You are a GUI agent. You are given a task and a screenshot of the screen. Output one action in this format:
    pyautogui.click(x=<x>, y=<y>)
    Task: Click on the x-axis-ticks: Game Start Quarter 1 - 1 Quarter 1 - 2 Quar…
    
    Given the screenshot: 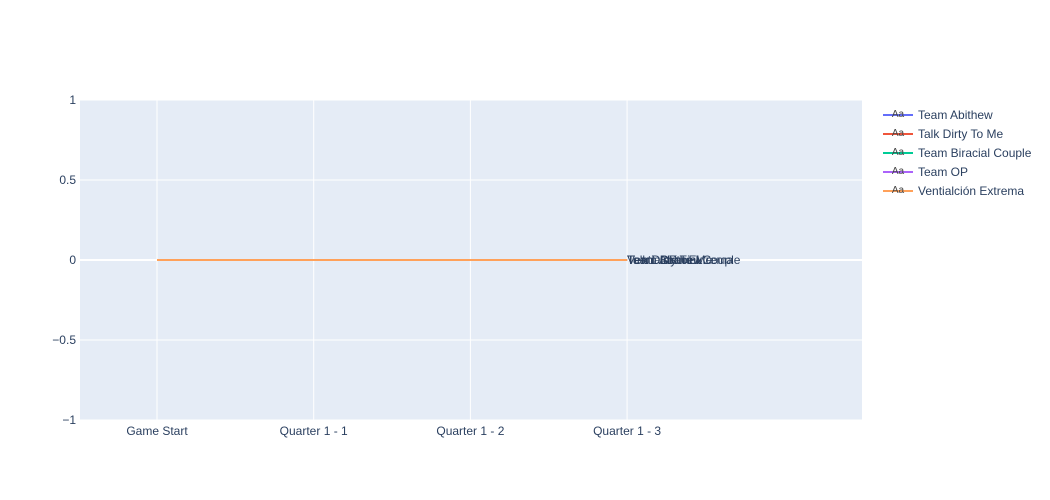 What is the action you would take?
    pyautogui.click(x=393, y=431)
    